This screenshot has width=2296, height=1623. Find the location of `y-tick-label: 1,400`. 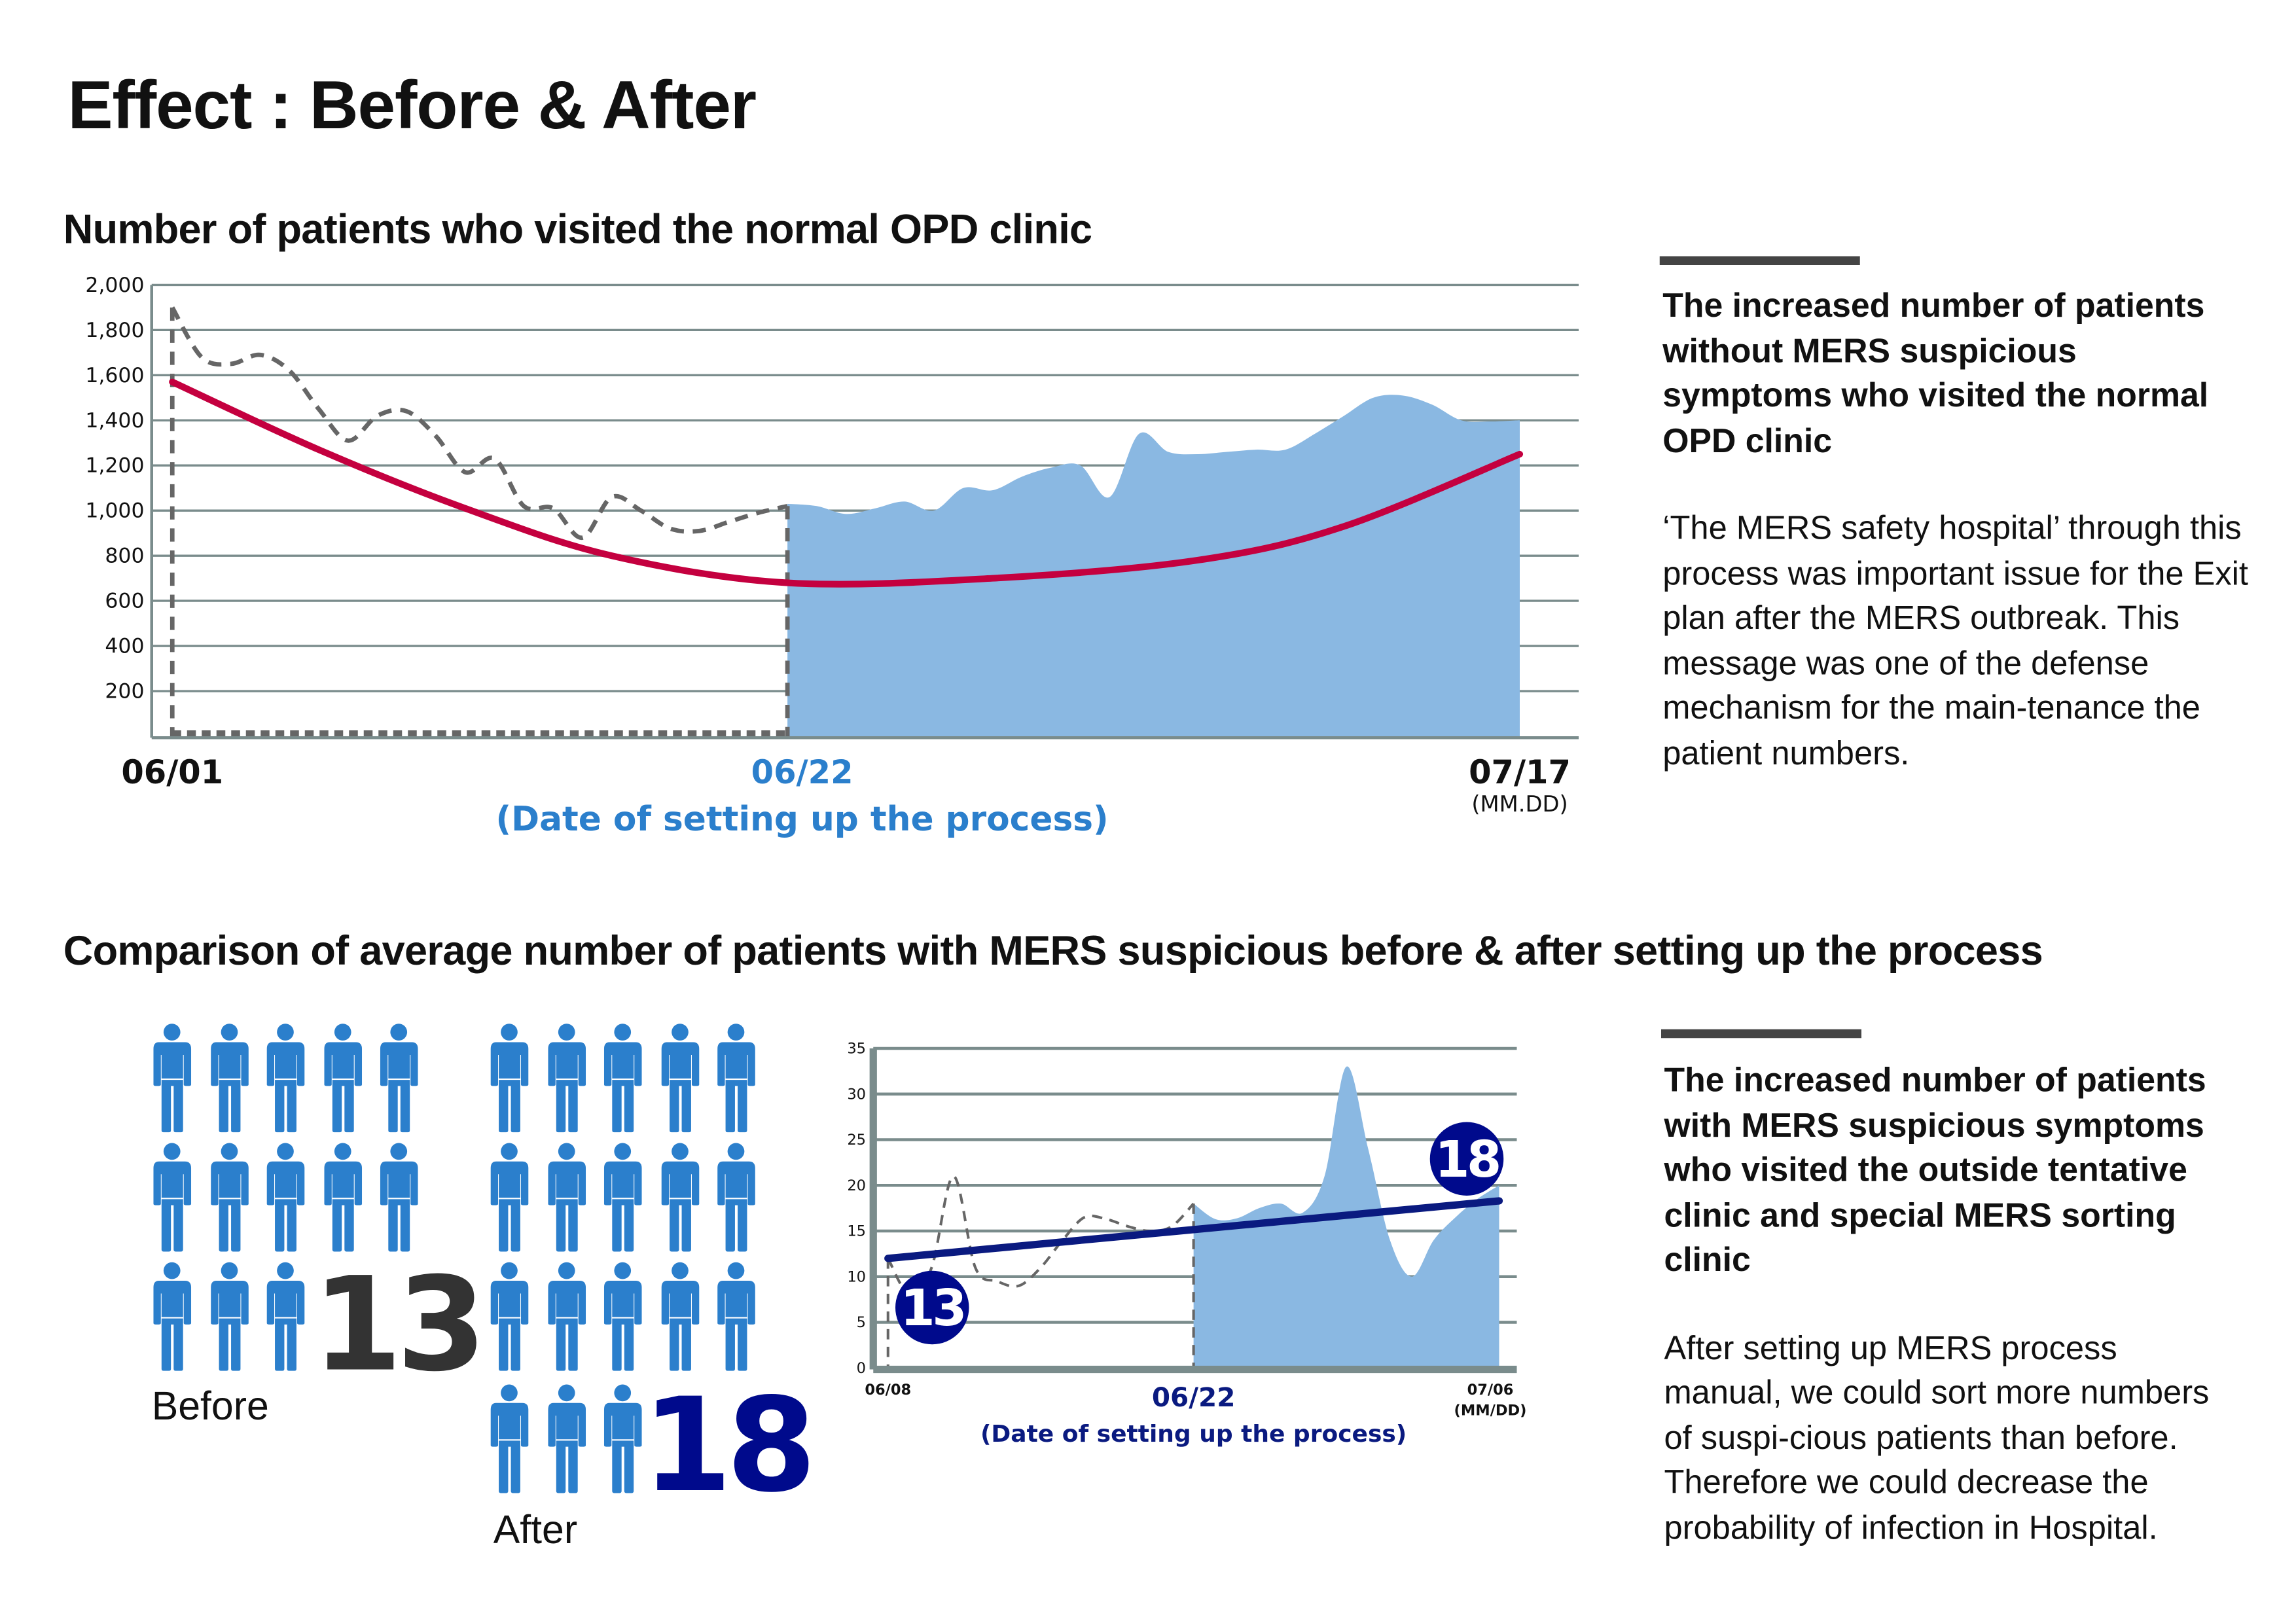

y-tick-label: 1,400 is located at coordinates (114, 421).